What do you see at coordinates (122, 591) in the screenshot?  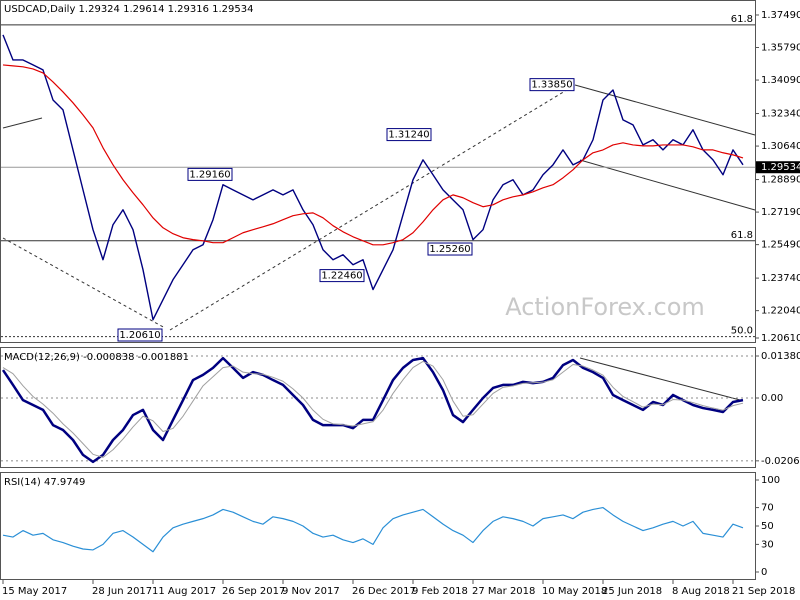 I see `x-tick-label: 28 Jun 2017` at bounding box center [122, 591].